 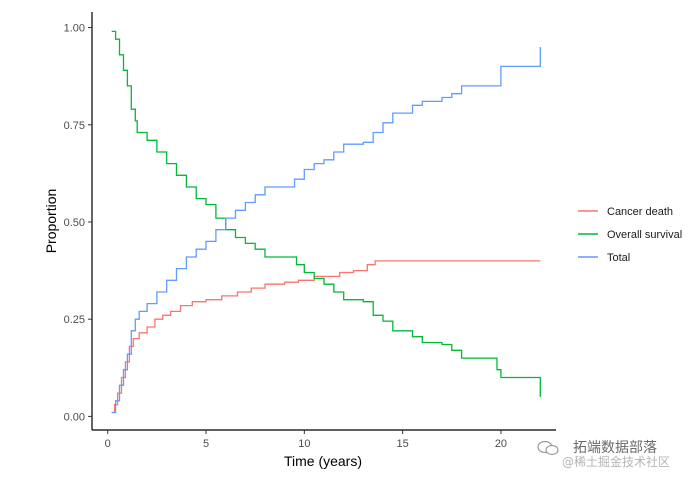 What do you see at coordinates (206, 444) in the screenshot?
I see `x-tick-label: 5` at bounding box center [206, 444].